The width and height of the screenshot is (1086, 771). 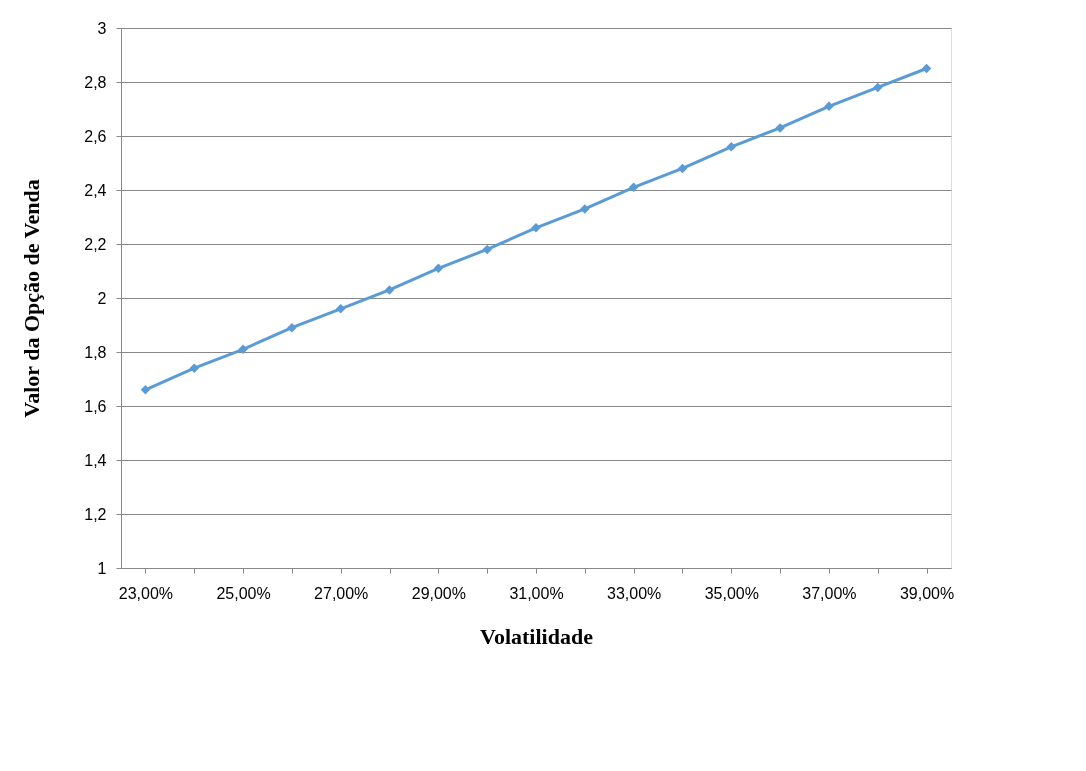 What do you see at coordinates (146, 593) in the screenshot?
I see `x-tick-label: 23,00%` at bounding box center [146, 593].